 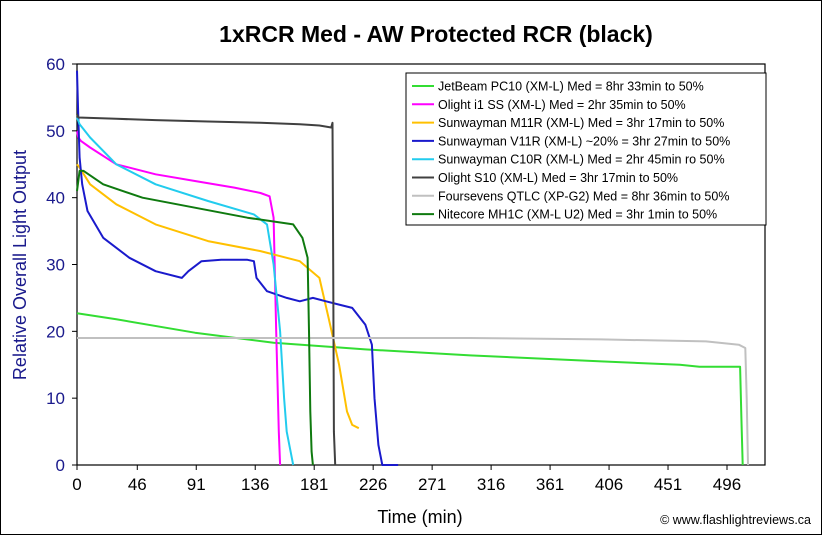 What do you see at coordinates (491, 484) in the screenshot?
I see `x-tick-label: 316` at bounding box center [491, 484].